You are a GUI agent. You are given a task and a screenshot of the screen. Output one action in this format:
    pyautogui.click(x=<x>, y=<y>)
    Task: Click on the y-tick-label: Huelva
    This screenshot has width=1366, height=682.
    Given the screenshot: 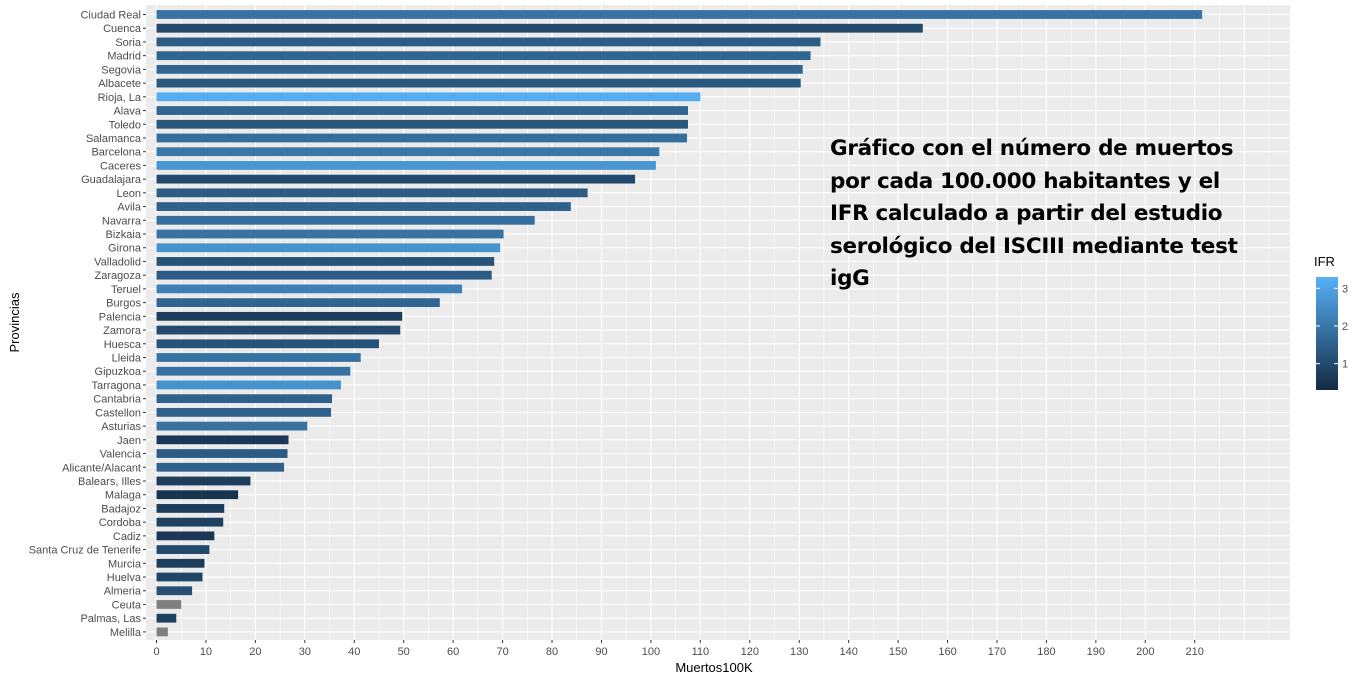 What is the action you would take?
    pyautogui.click(x=124, y=578)
    